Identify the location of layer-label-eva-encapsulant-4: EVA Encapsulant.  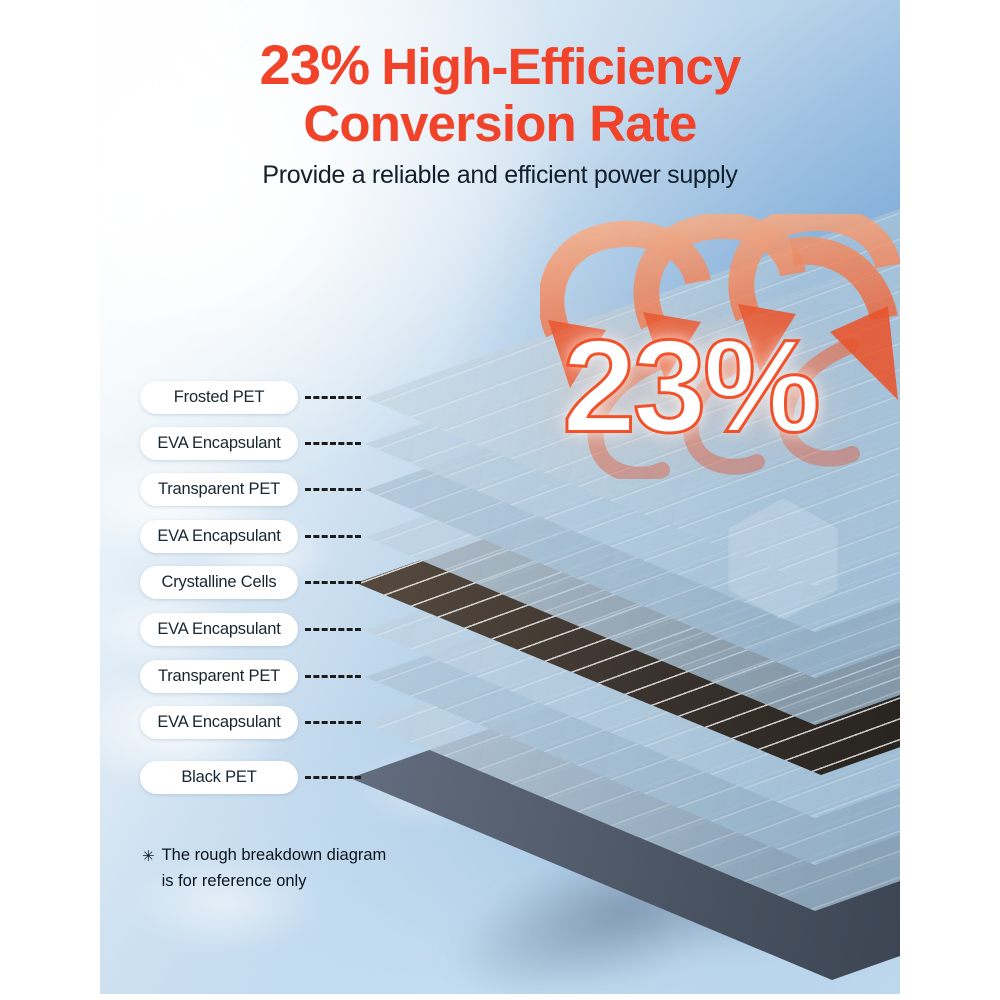
(250, 536).